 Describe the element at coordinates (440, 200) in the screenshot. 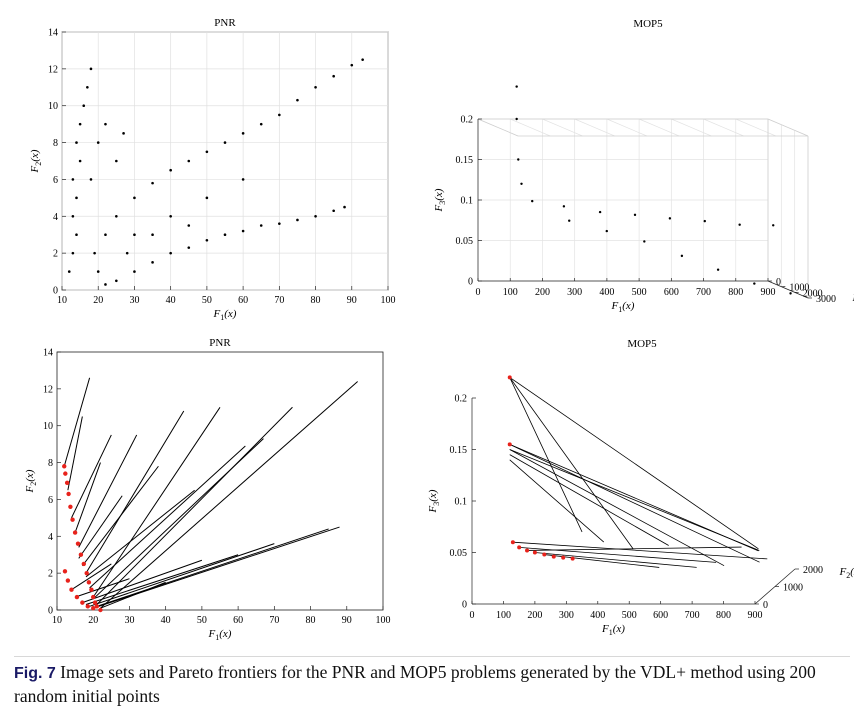

I see `z-axis-label: F3(x)` at that location.